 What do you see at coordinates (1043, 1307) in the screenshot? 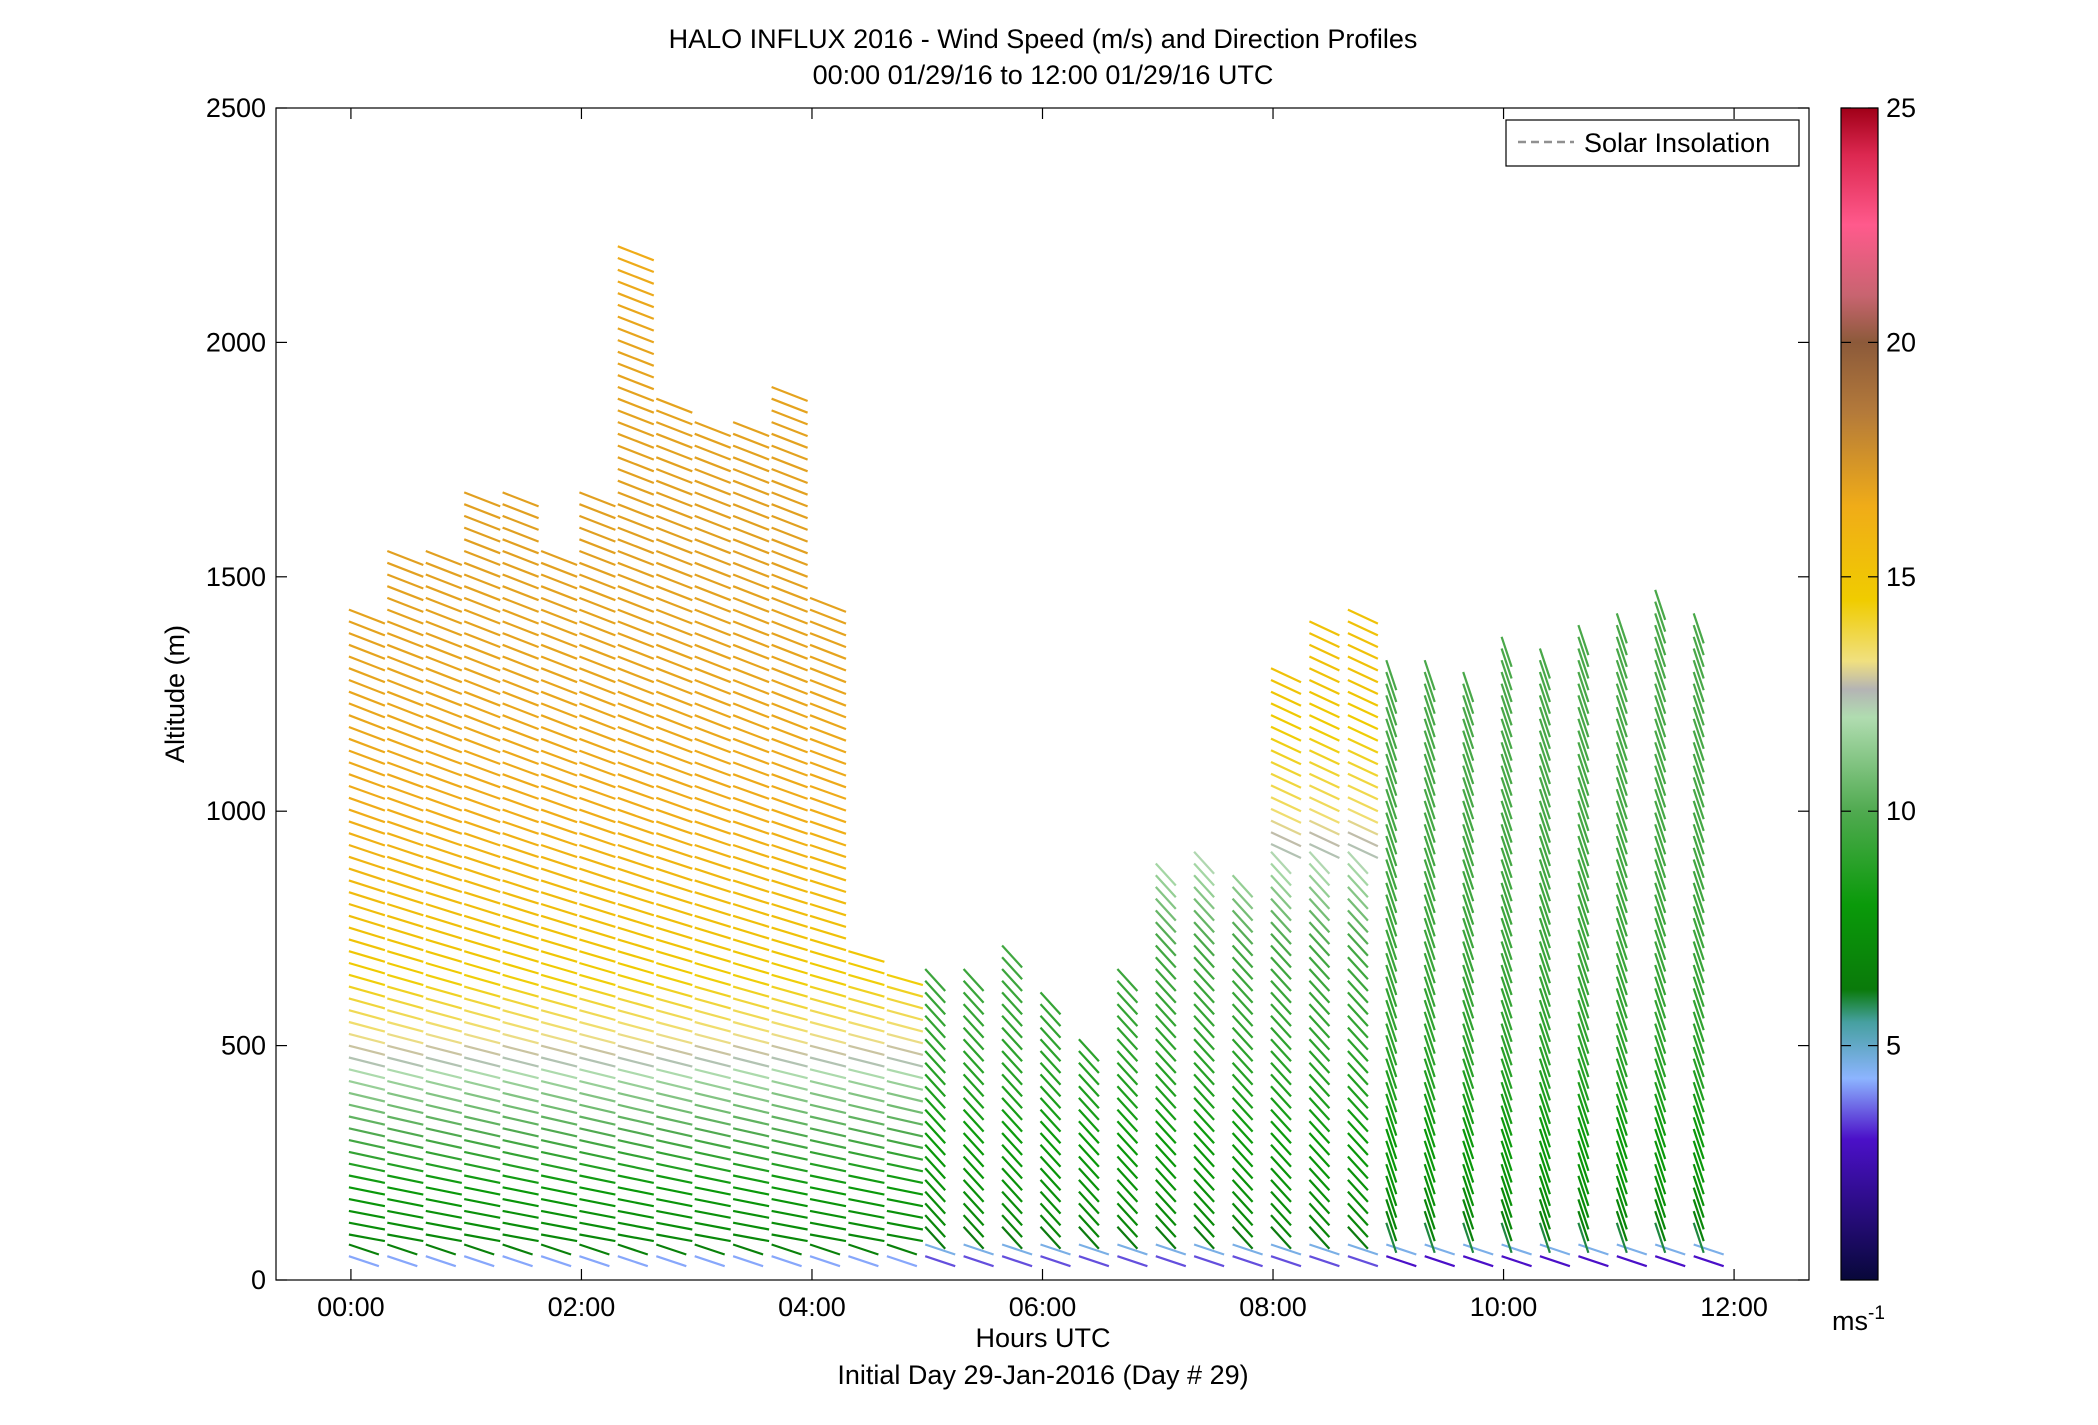
I see `x-tick-label: 06:00` at bounding box center [1043, 1307].